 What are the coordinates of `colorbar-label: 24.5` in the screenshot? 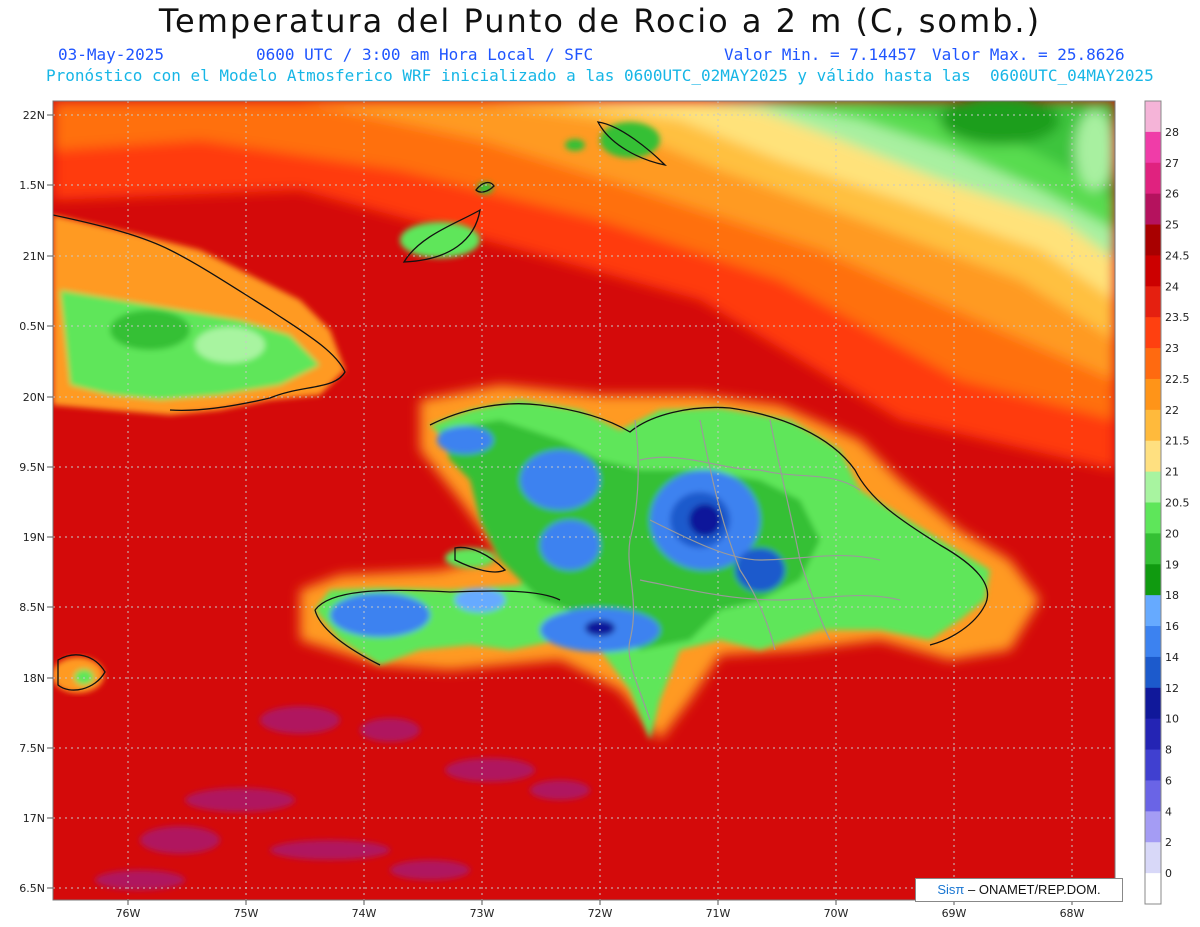 It's located at (1177, 255).